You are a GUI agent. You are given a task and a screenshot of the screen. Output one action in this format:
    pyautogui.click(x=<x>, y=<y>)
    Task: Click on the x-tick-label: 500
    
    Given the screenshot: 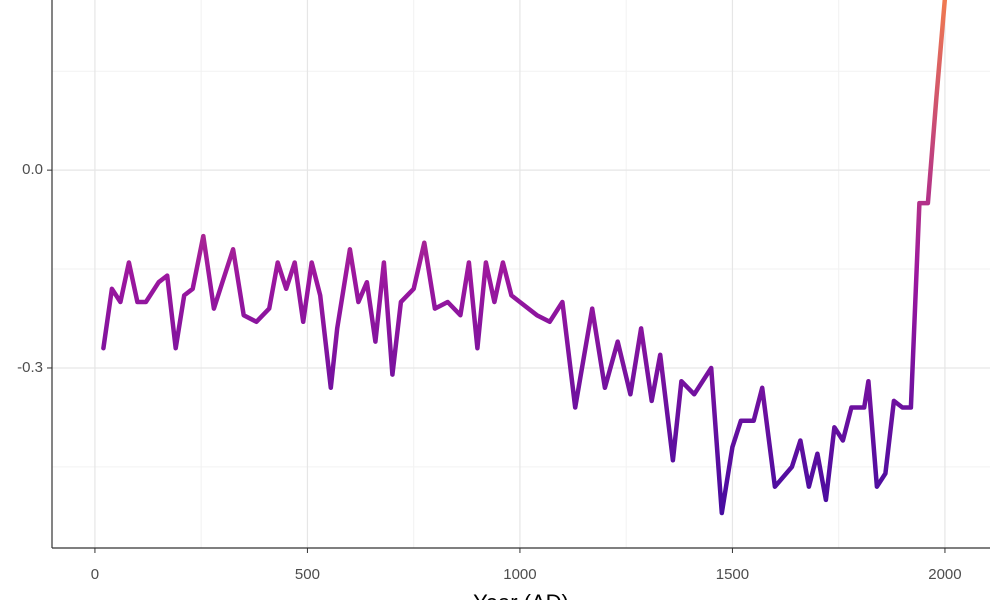 What is the action you would take?
    pyautogui.click(x=307, y=574)
    